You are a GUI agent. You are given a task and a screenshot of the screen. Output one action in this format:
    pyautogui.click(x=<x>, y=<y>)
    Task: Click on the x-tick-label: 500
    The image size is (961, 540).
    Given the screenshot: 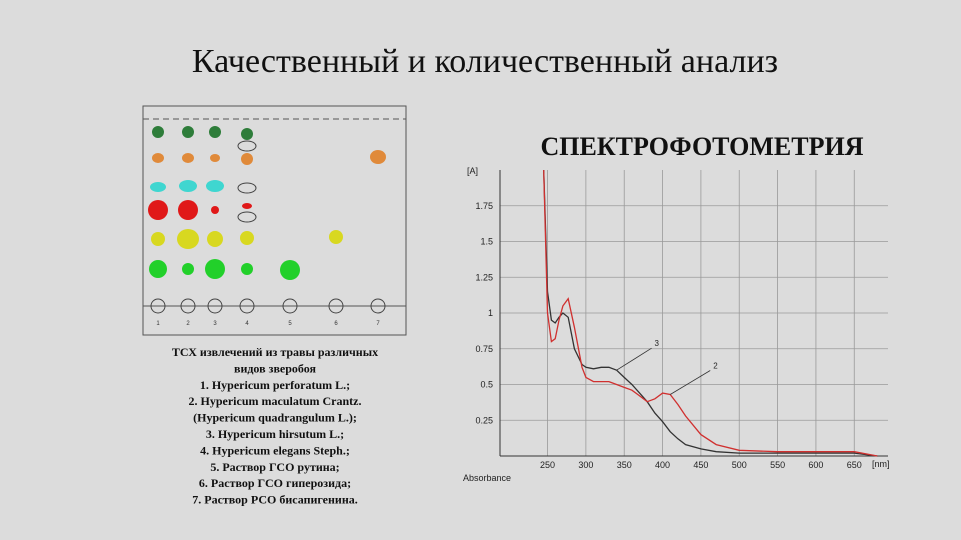 What is the action you would take?
    pyautogui.click(x=739, y=465)
    